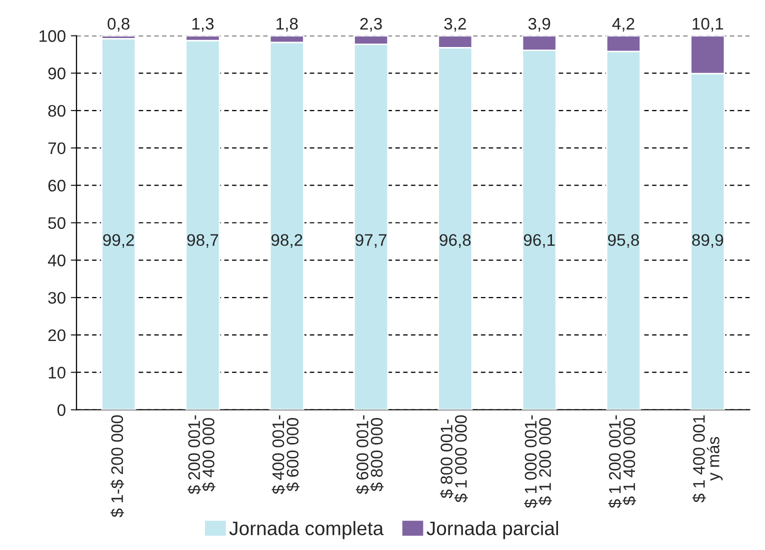 The width and height of the screenshot is (765, 550). Describe the element at coordinates (118, 241) in the screenshot. I see `data-label: 99,2` at that location.